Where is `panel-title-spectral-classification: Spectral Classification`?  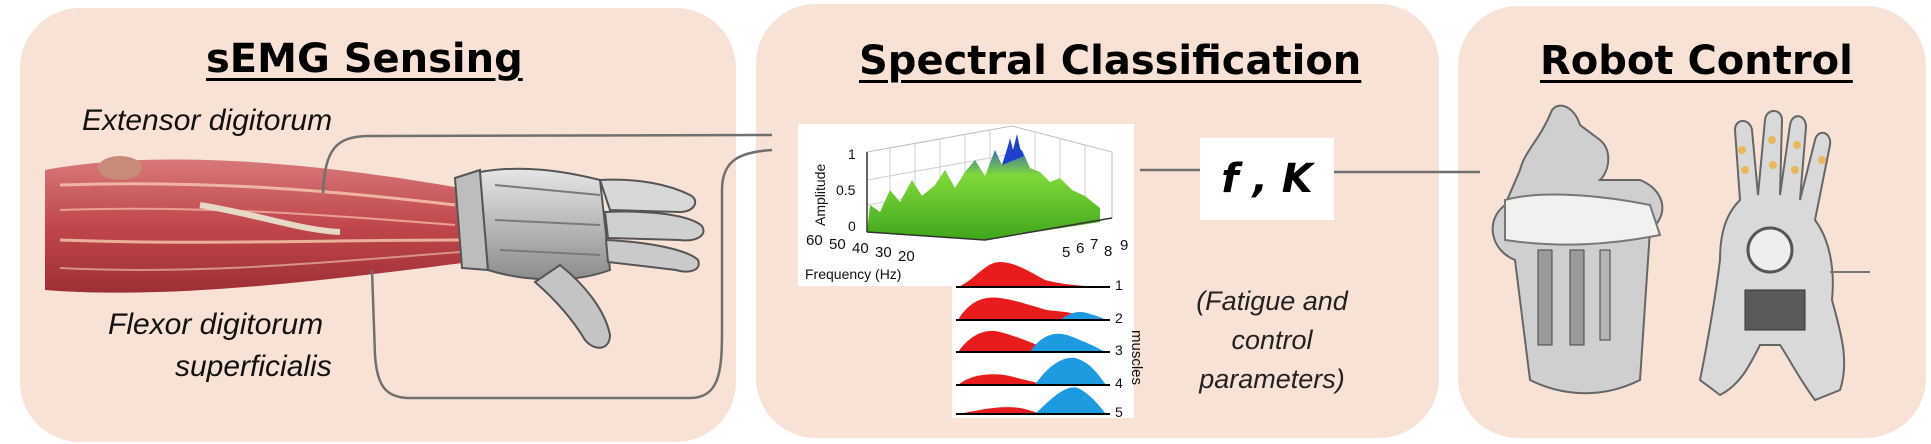 panel-title-spectral-classification: Spectral Classification is located at coordinates (1110, 61).